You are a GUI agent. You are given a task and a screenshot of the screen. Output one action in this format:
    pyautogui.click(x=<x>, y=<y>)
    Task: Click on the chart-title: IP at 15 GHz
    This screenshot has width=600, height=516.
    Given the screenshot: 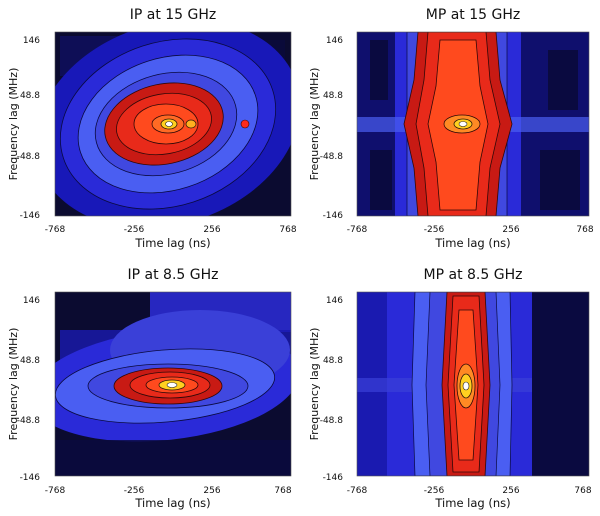 What is the action you would take?
    pyautogui.click(x=173, y=15)
    